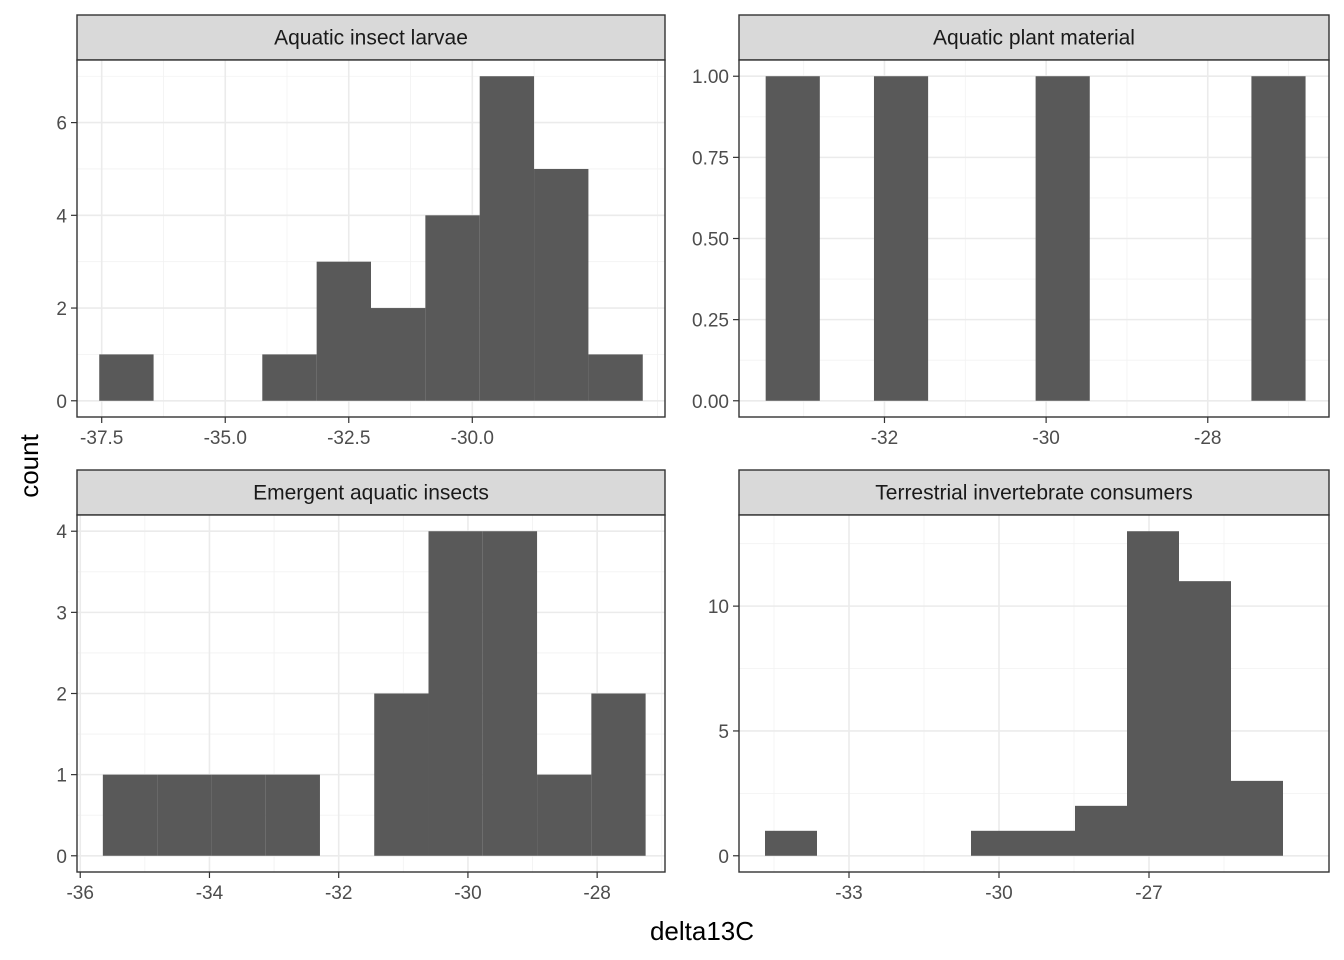  I want to click on facet-strip-title: Terrestrial invertebrate consumers, so click(1033, 493).